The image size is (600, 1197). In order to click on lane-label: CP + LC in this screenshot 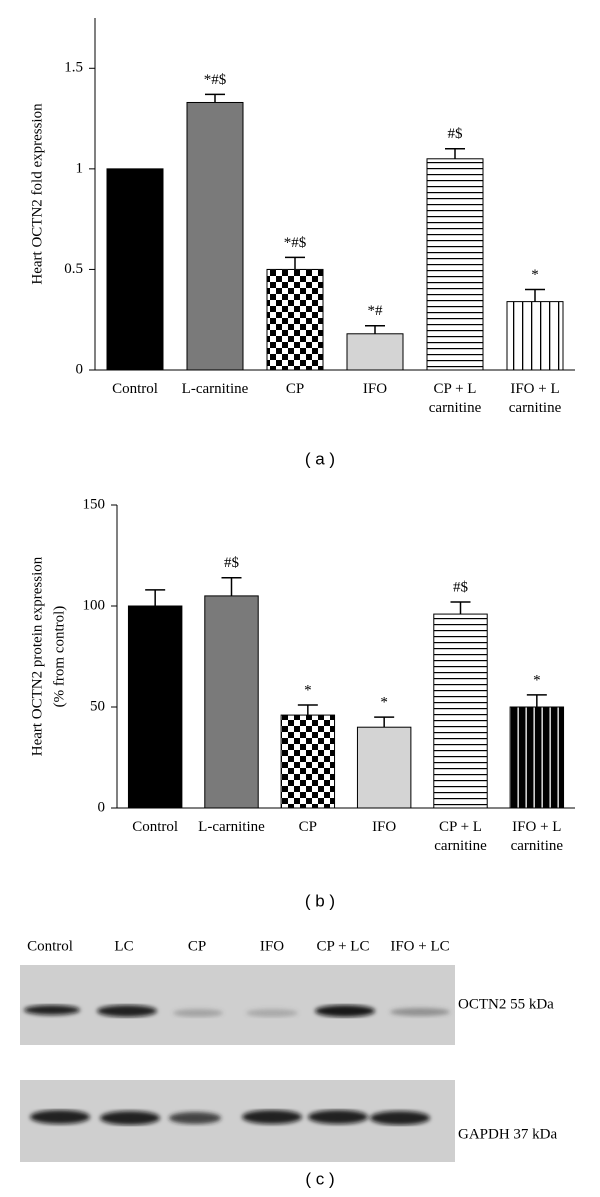, I will do `click(343, 946)`.